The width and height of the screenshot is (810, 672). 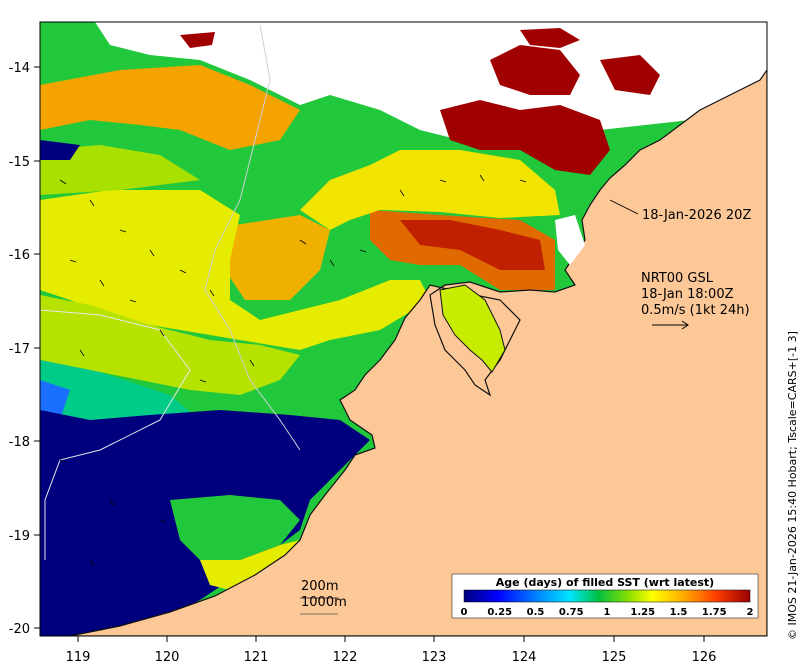 I want to click on y-axis: -14 -15 -16 -17 -18 -19 -20, so click(x=24, y=349).